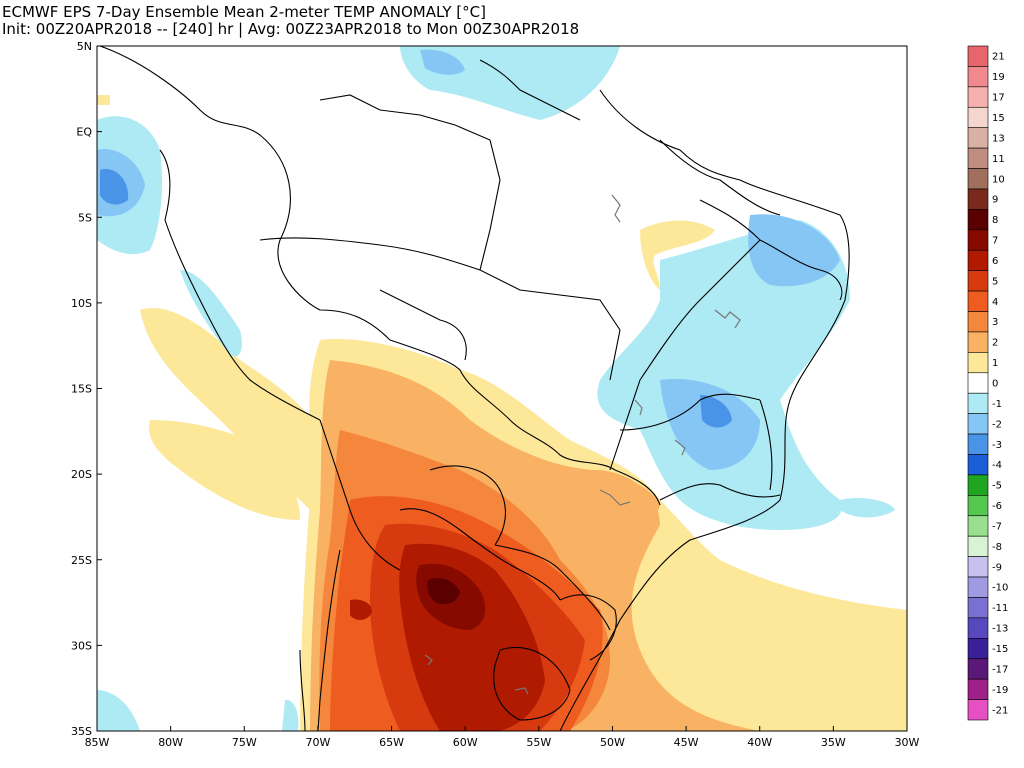 This screenshot has height=768, width=1024. I want to click on colorbar-label: 8, so click(995, 220).